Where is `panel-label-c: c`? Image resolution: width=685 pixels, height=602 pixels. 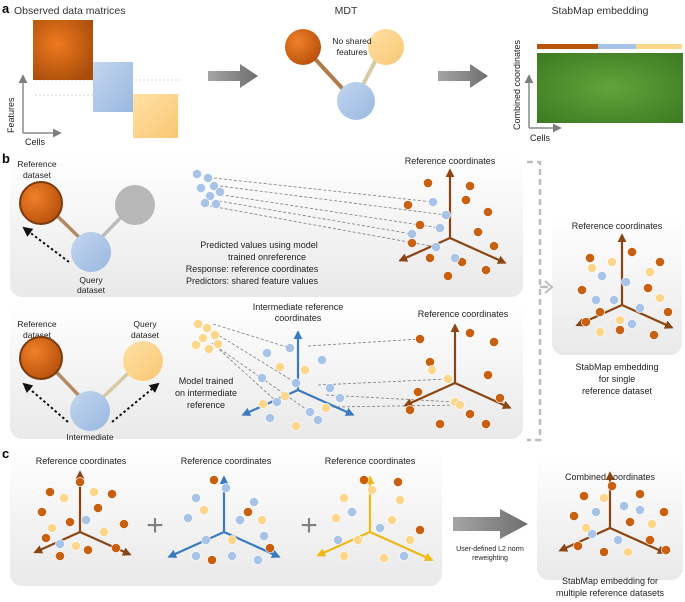 panel-label-c: c is located at coordinates (5, 453).